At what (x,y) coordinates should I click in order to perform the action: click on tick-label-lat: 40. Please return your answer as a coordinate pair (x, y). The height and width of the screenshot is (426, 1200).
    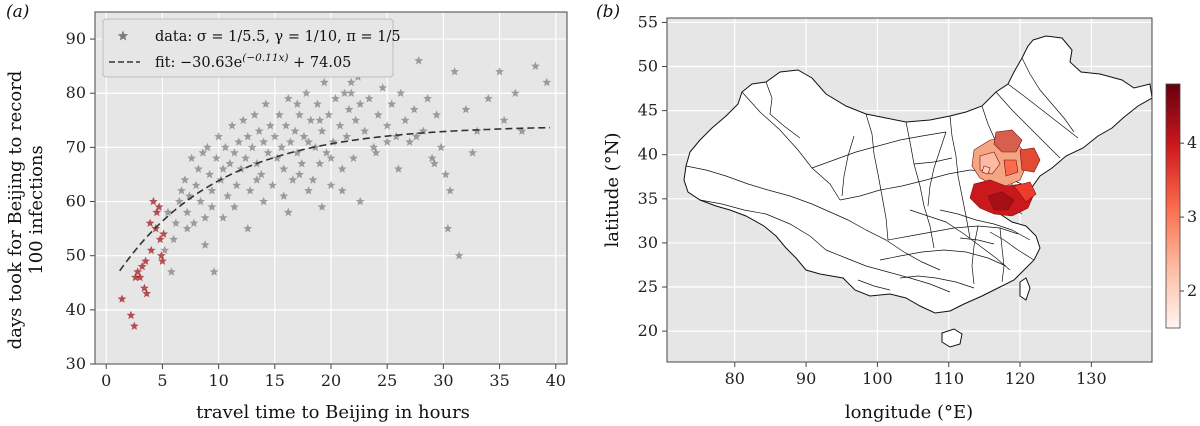
    Looking at the image, I should click on (648, 154).